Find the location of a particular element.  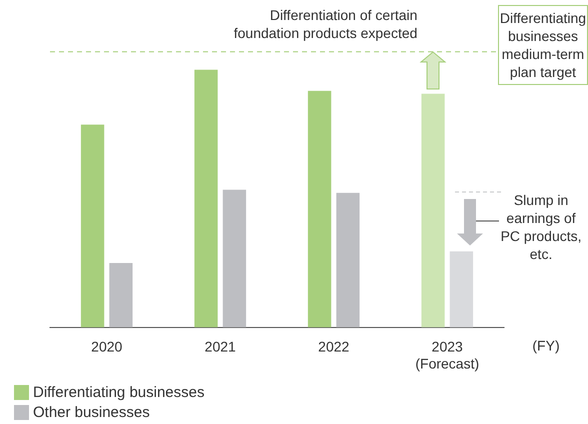

x-tick-label: 2020 is located at coordinates (107, 346).